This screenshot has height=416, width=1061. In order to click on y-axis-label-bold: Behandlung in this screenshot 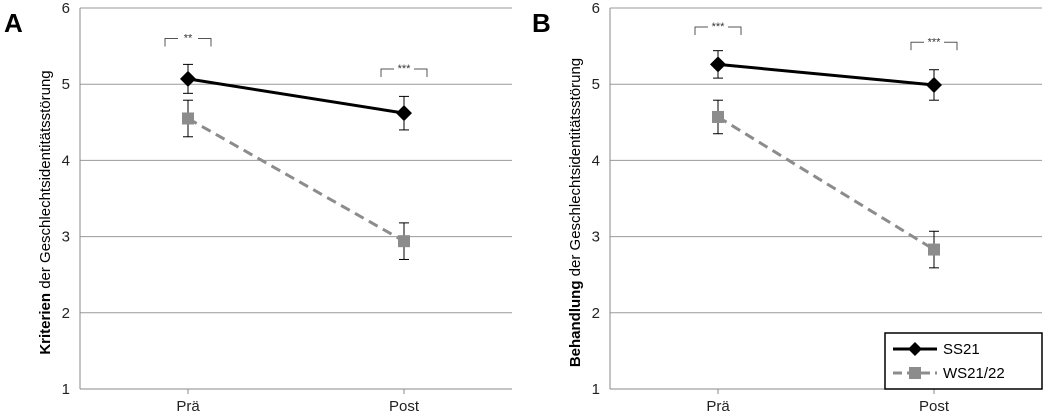, I will do `click(575, 323)`.